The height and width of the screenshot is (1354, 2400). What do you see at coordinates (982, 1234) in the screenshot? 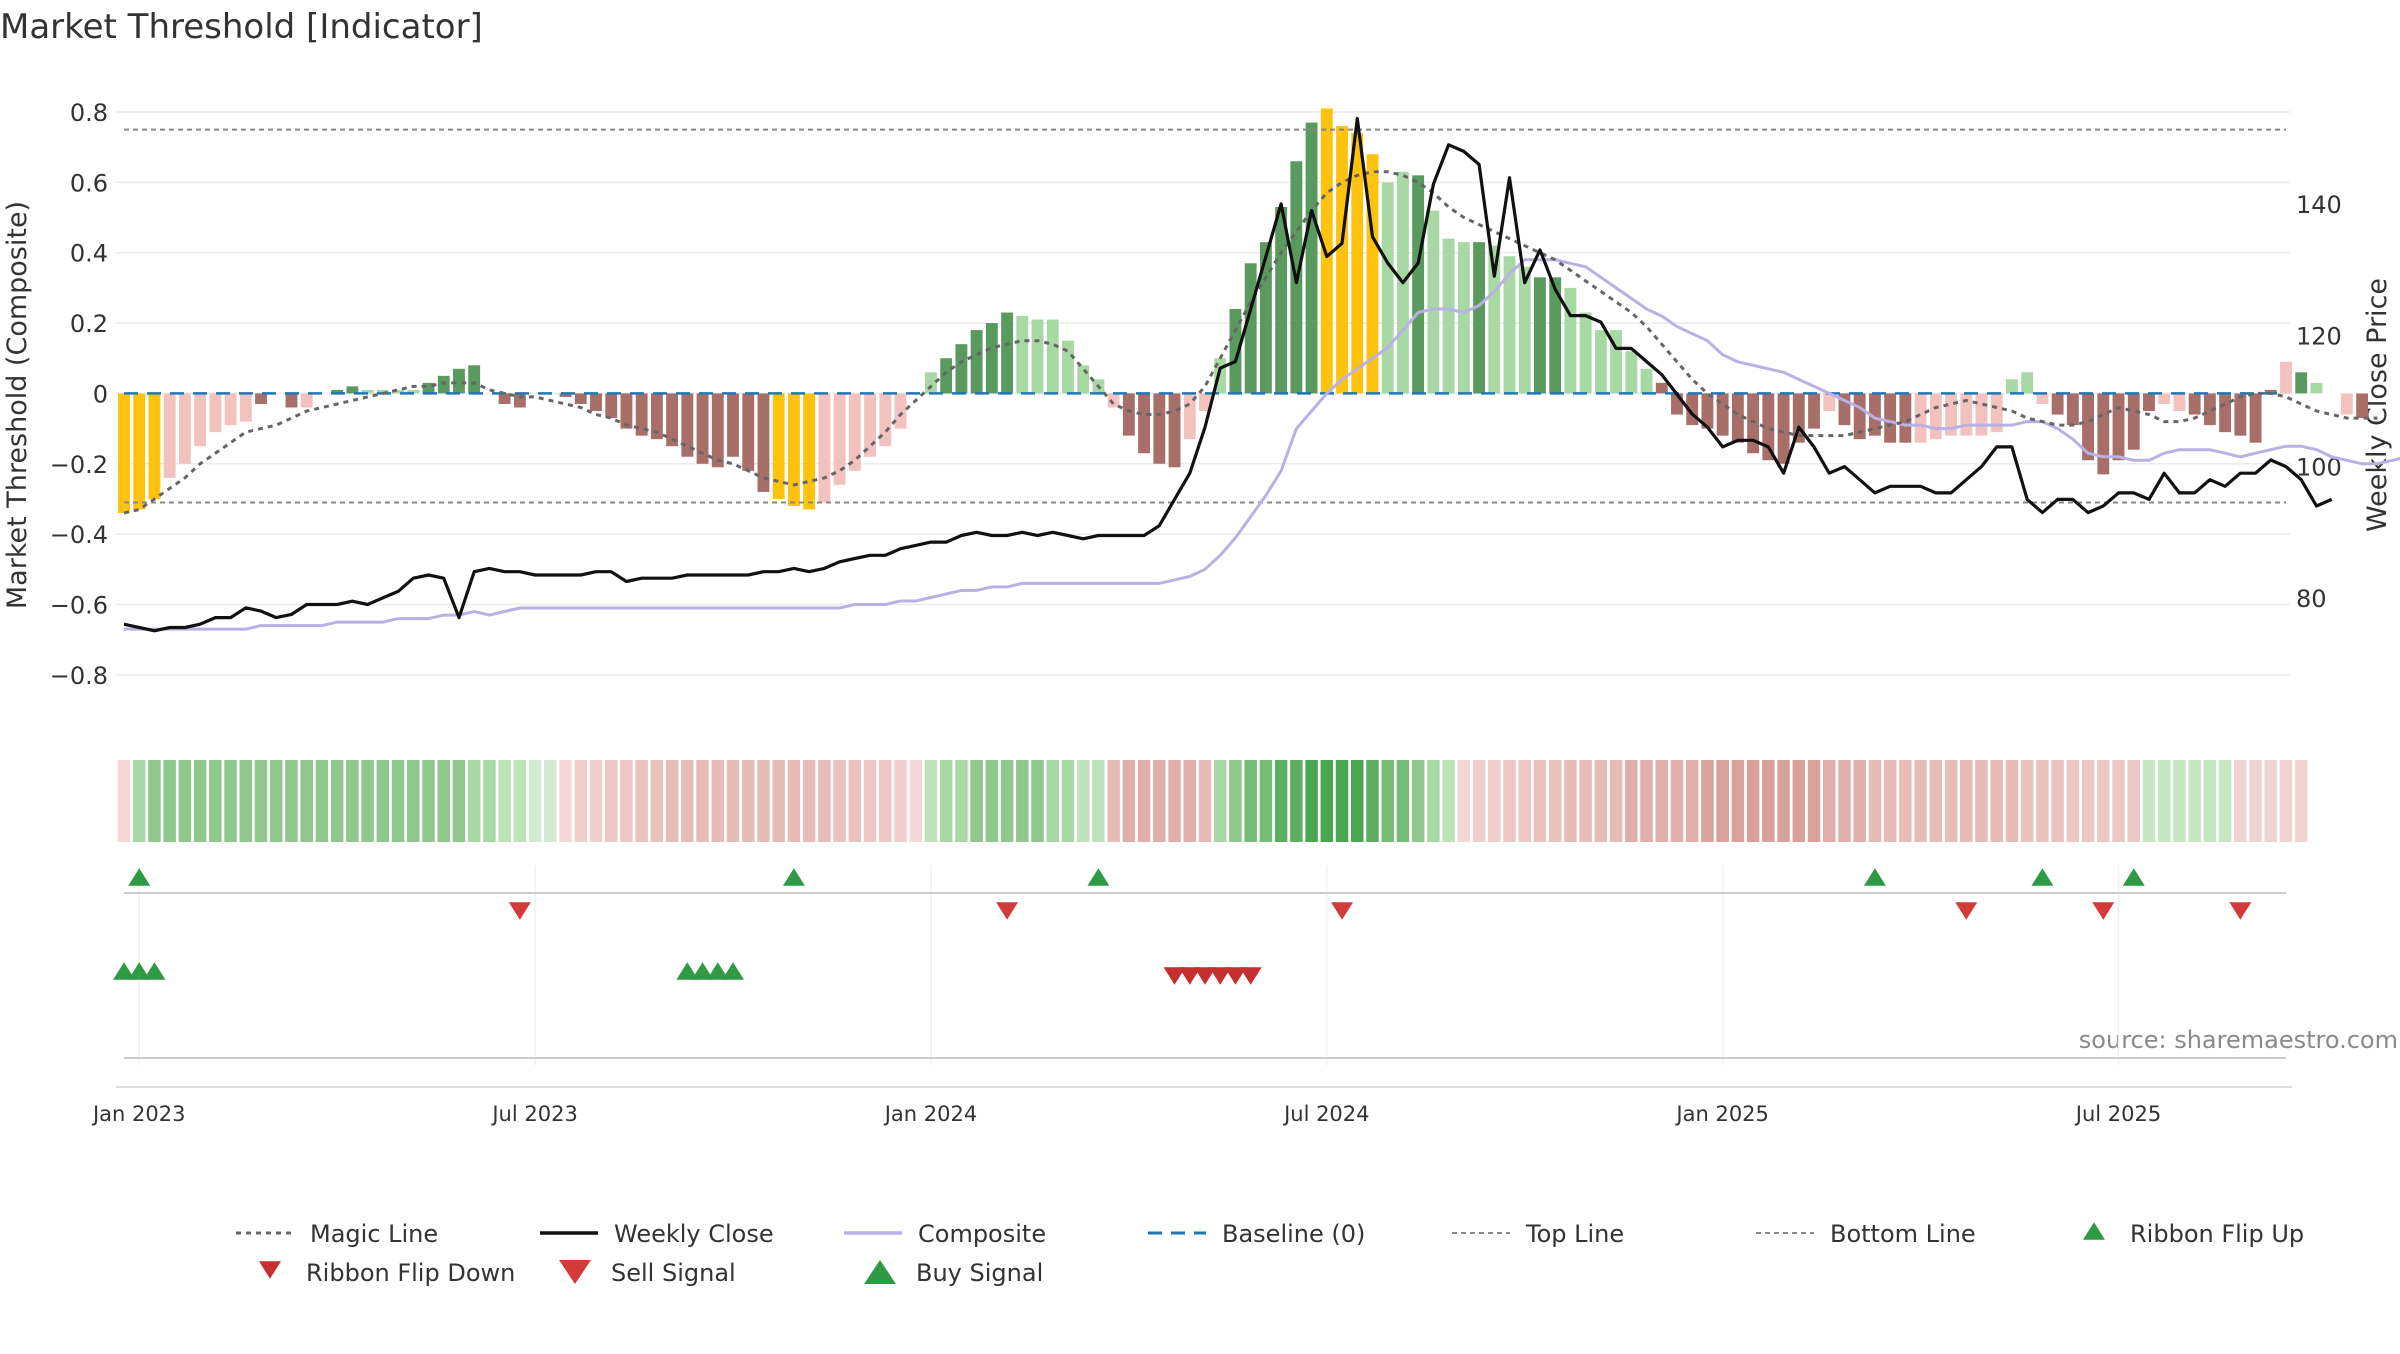
I see `legend-label-composite: Composite` at bounding box center [982, 1234].